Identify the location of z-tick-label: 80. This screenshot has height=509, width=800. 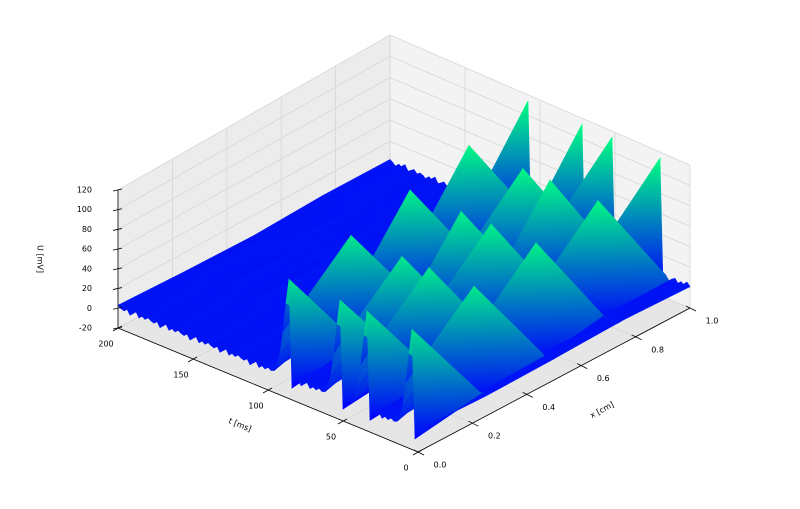
(87, 229).